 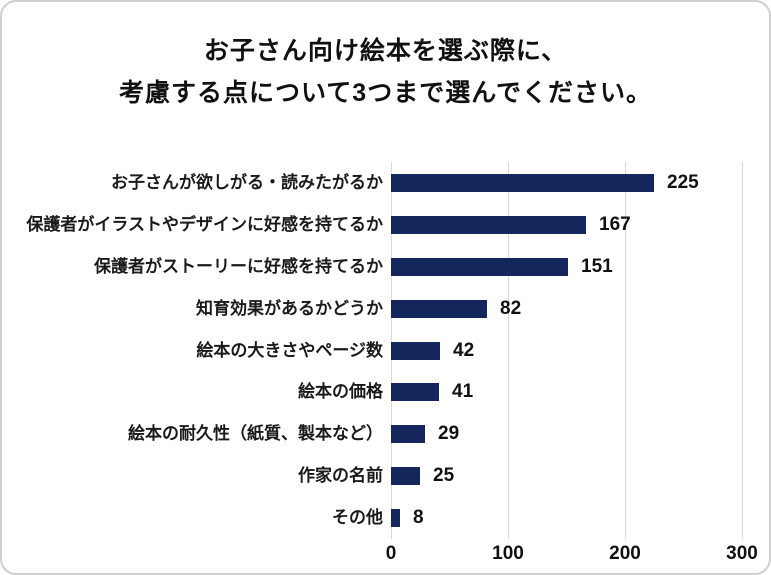 What do you see at coordinates (572, 555) in the screenshot?
I see `x-axis: 0 100 200 300` at bounding box center [572, 555].